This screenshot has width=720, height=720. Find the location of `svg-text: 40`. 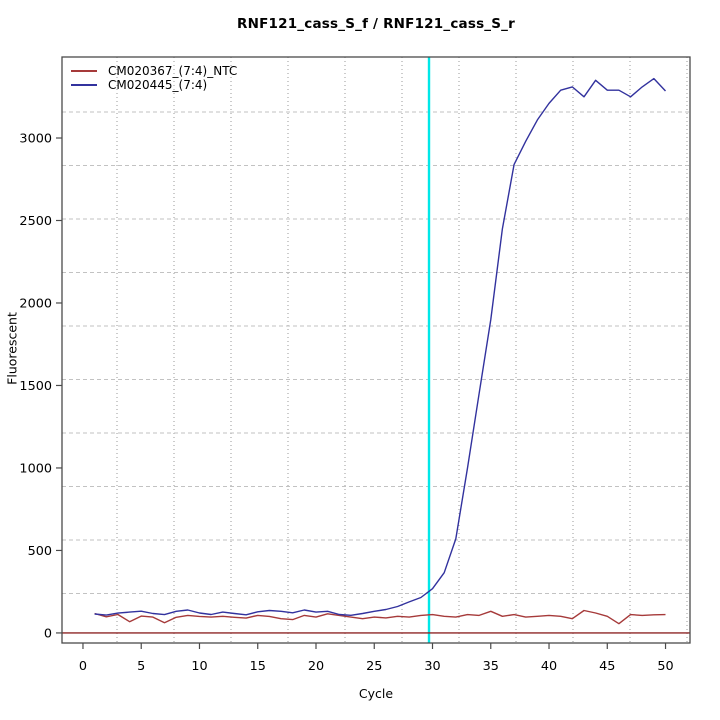

svg-text: 40 is located at coordinates (549, 666).